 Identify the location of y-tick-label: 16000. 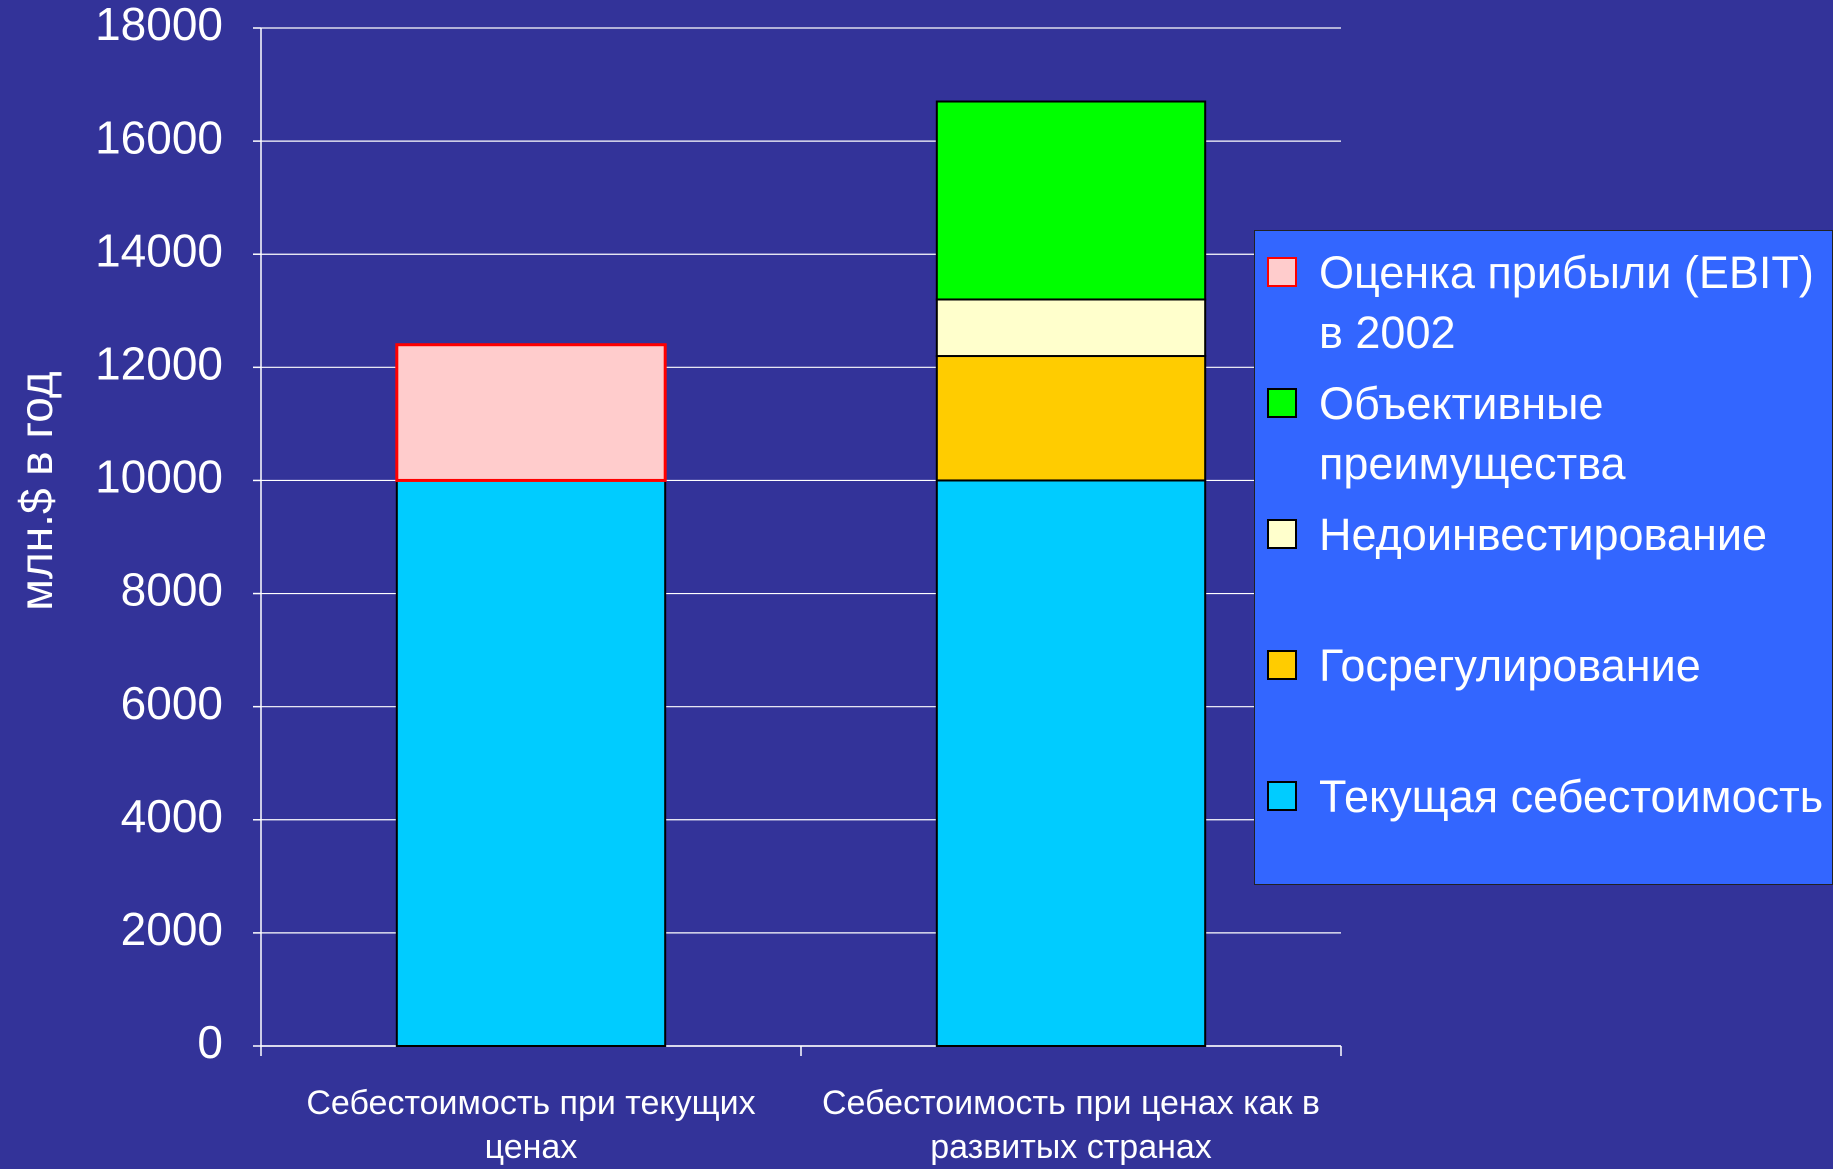
(159, 137).